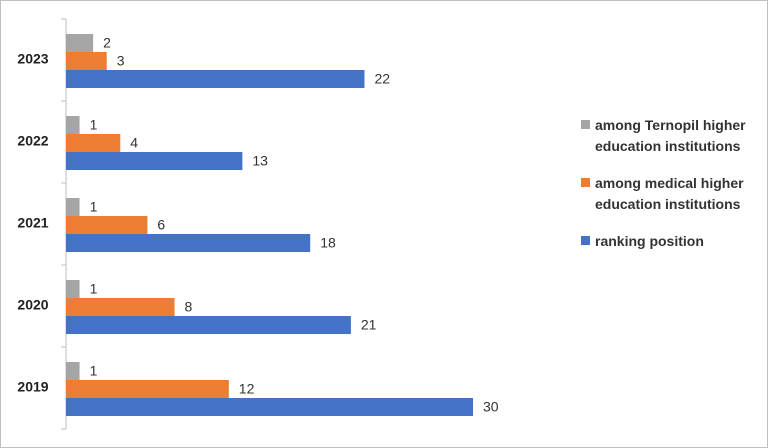 The image size is (768, 448). Describe the element at coordinates (247, 389) in the screenshot. I see `data-label: 12` at that location.